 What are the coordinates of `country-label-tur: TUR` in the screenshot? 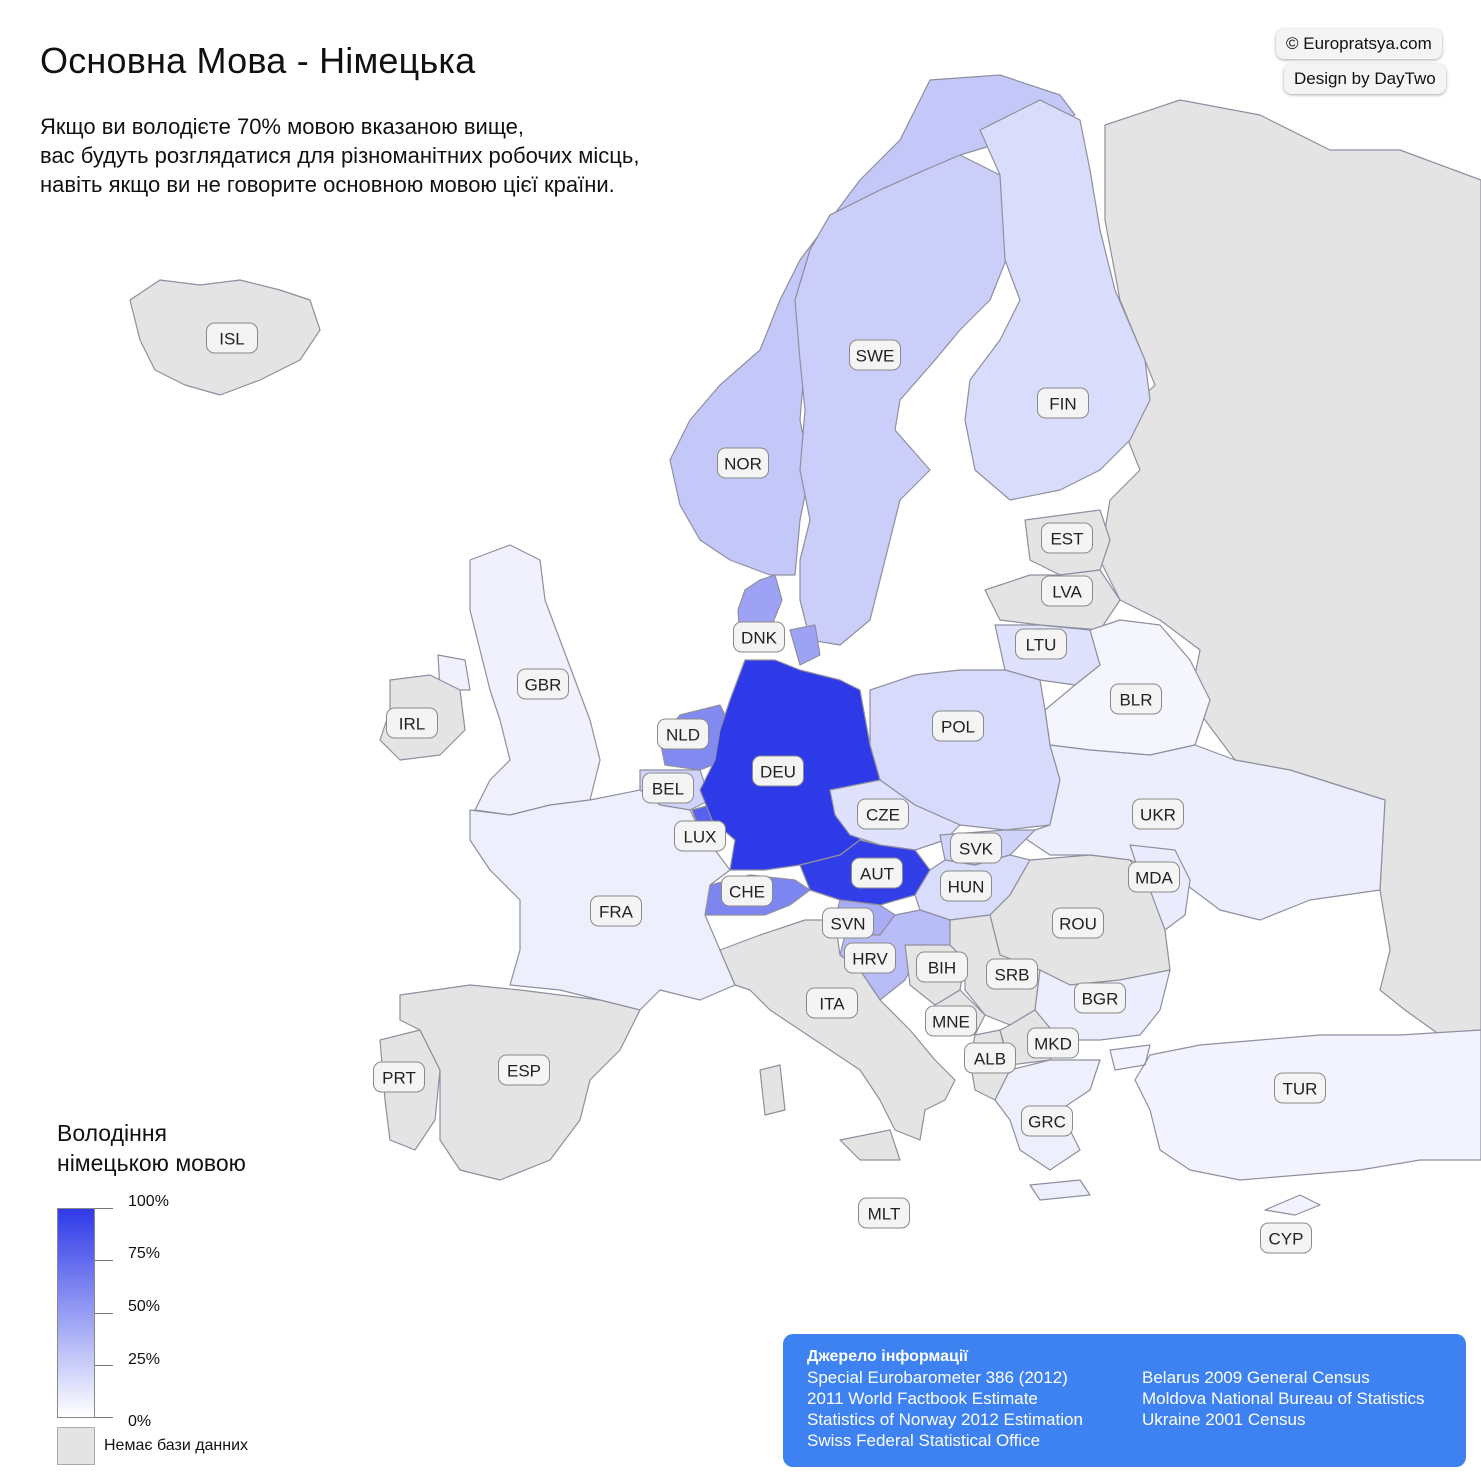 It's located at (1300, 1088).